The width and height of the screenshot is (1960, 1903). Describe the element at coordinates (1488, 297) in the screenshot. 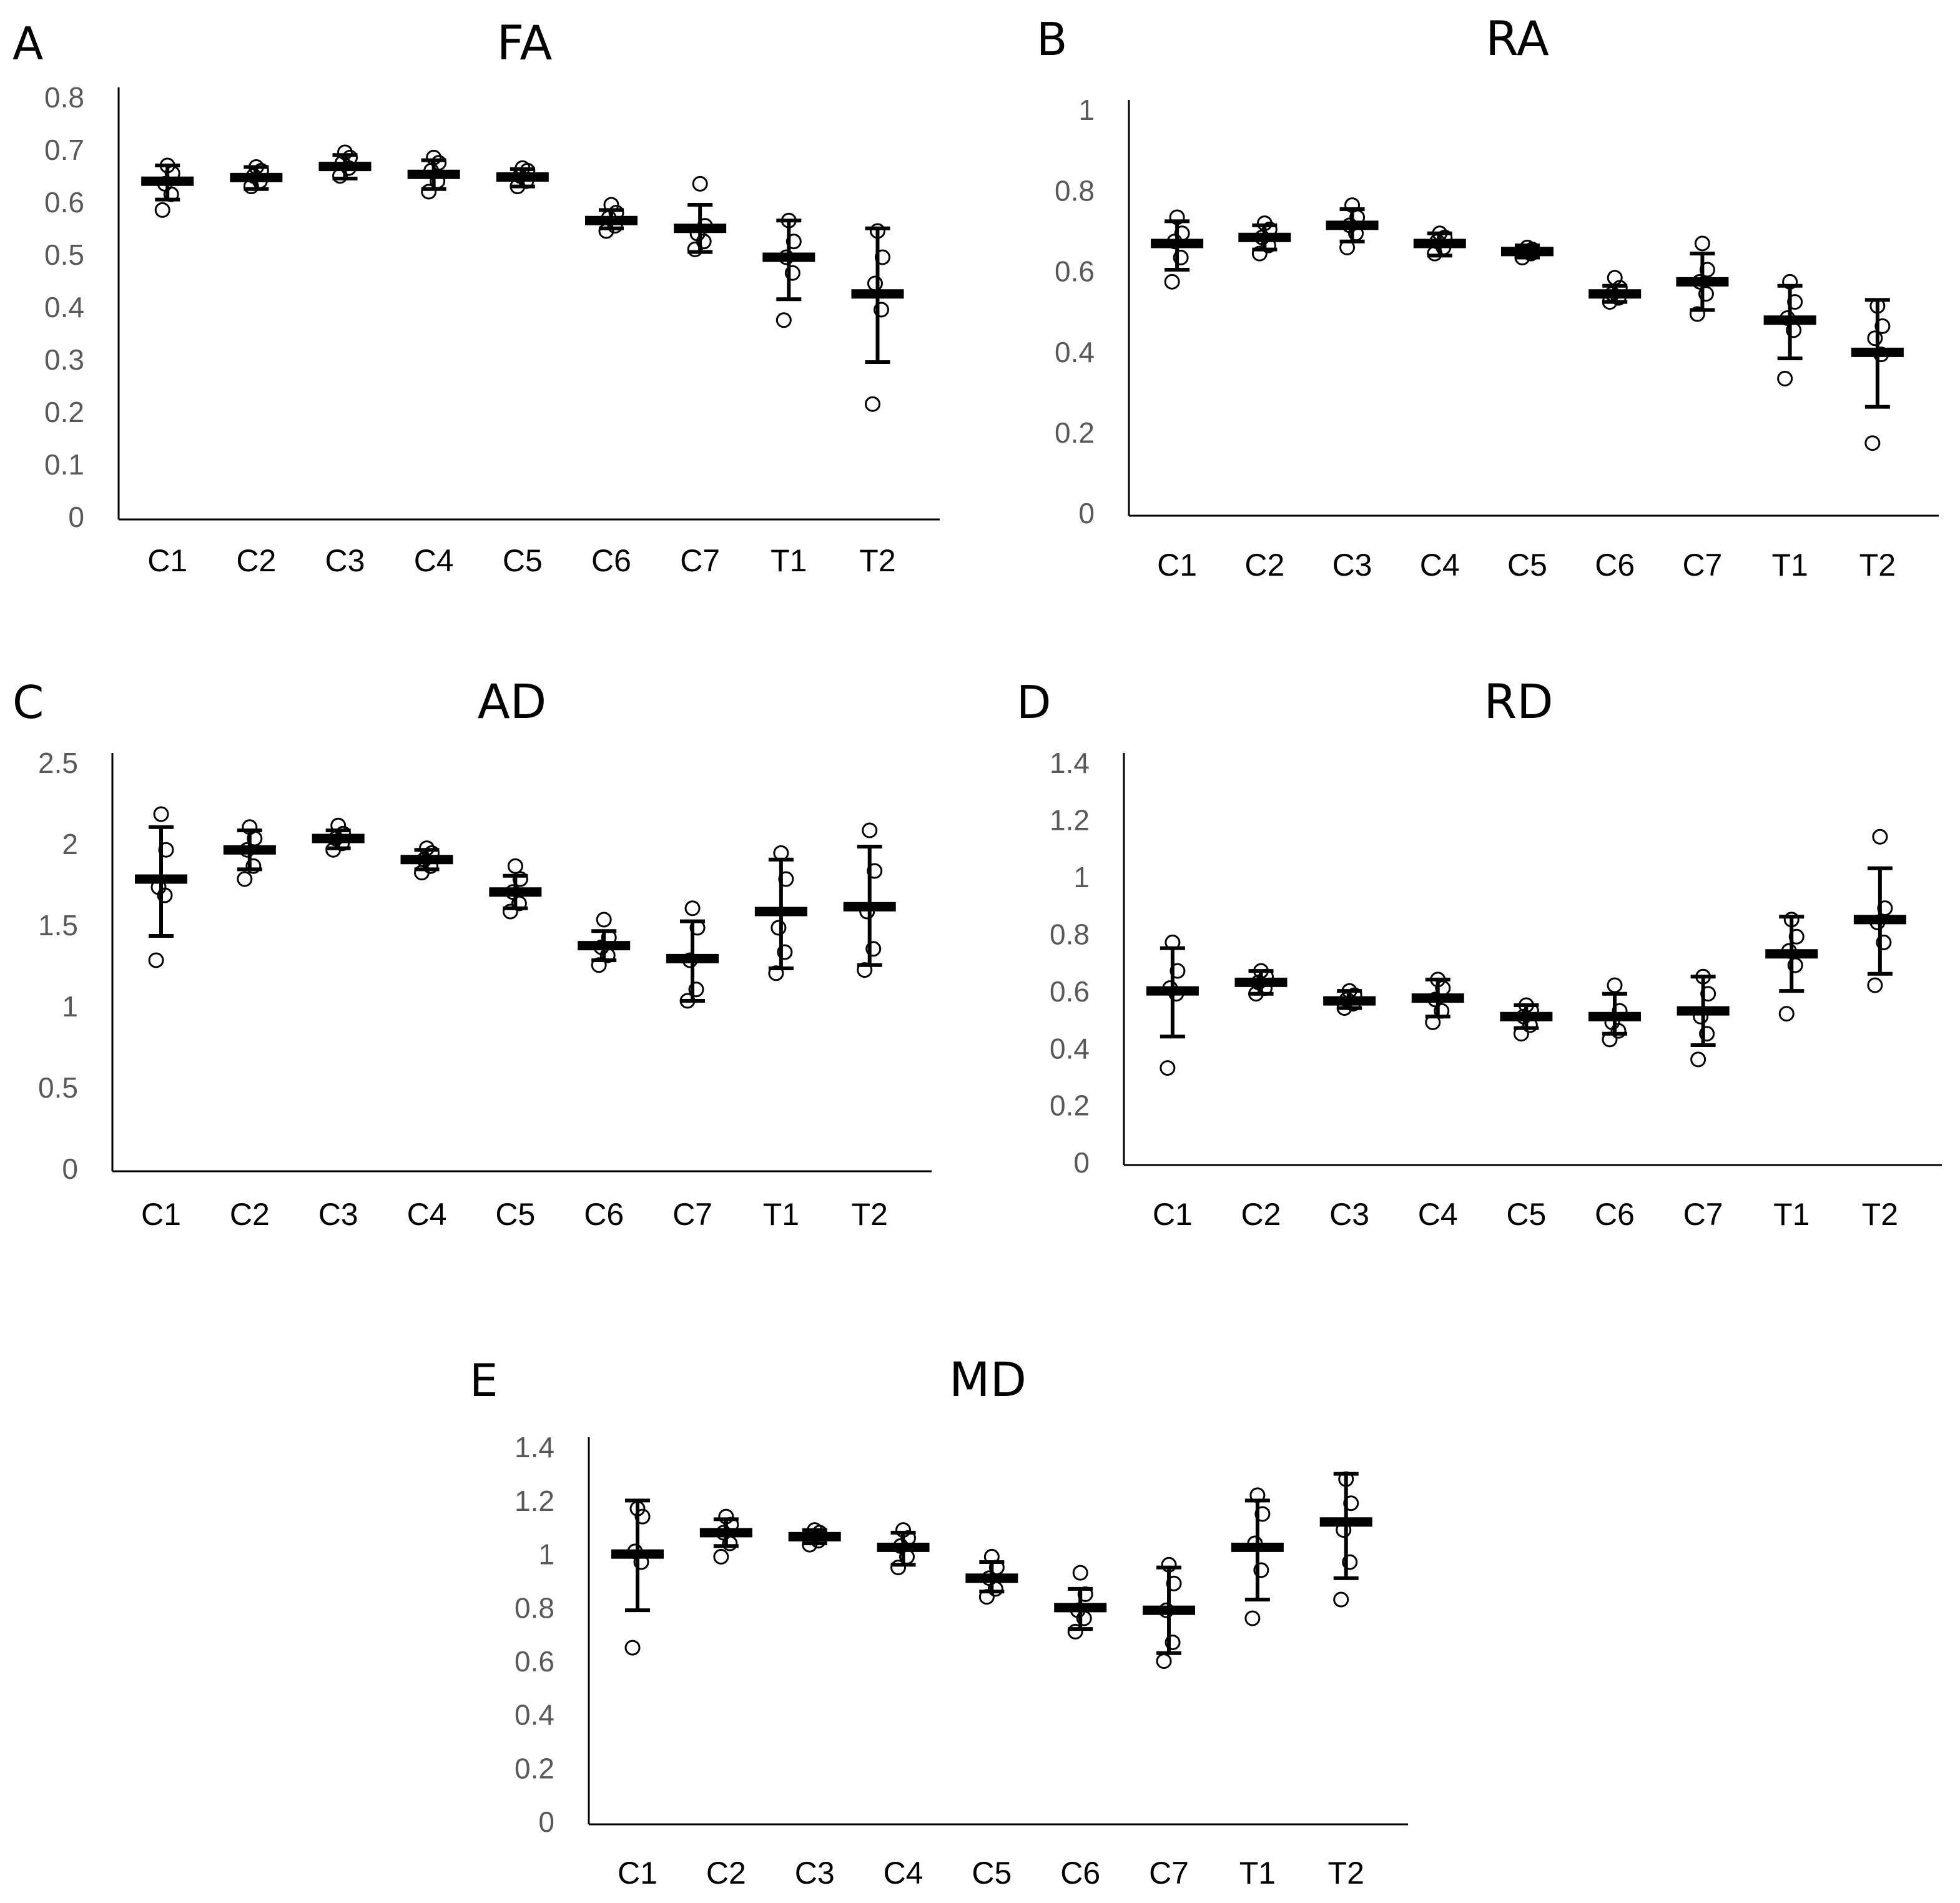

I see `chart-panel-b: B RA 0 0.2 0.4 0.6 0.8 1 C1 C2 C3 C4 C5 C6 C7 T1 T2` at that location.